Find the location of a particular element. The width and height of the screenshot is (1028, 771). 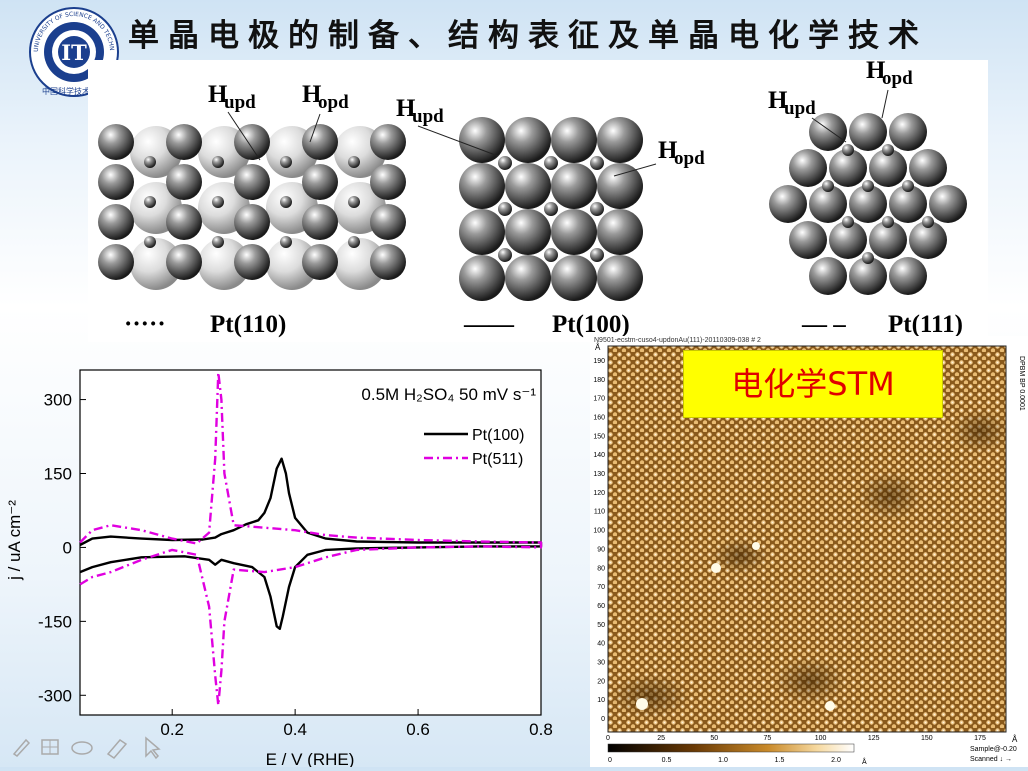

stm-side-text: DPBM BP 0.0001 is located at coordinates (1021, 383).